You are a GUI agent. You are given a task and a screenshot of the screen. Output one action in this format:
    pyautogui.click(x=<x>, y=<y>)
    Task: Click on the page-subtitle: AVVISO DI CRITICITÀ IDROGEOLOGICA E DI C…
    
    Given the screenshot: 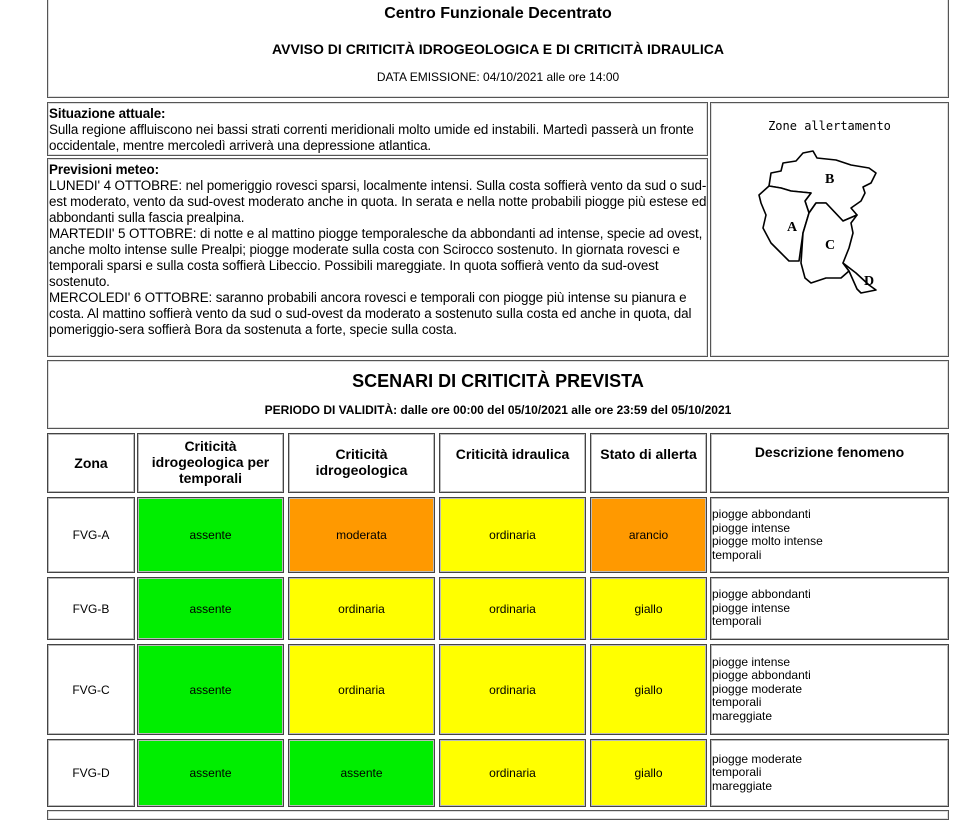 What is the action you would take?
    pyautogui.click(x=498, y=49)
    